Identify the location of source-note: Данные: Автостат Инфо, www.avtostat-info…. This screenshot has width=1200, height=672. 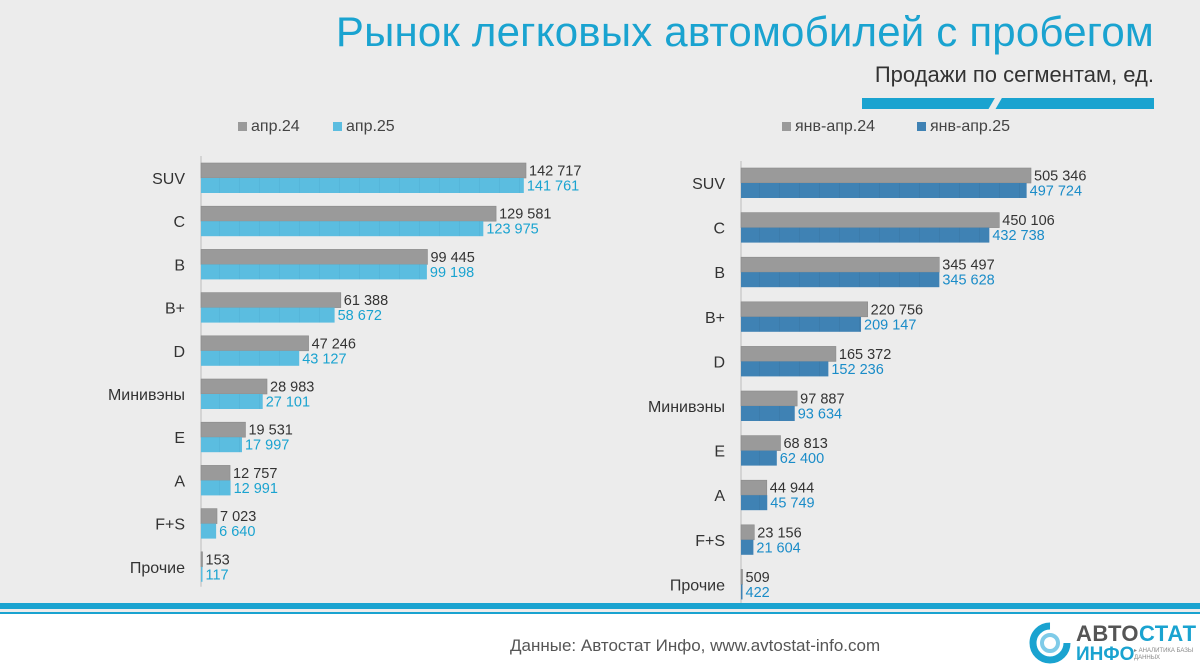
(695, 645).